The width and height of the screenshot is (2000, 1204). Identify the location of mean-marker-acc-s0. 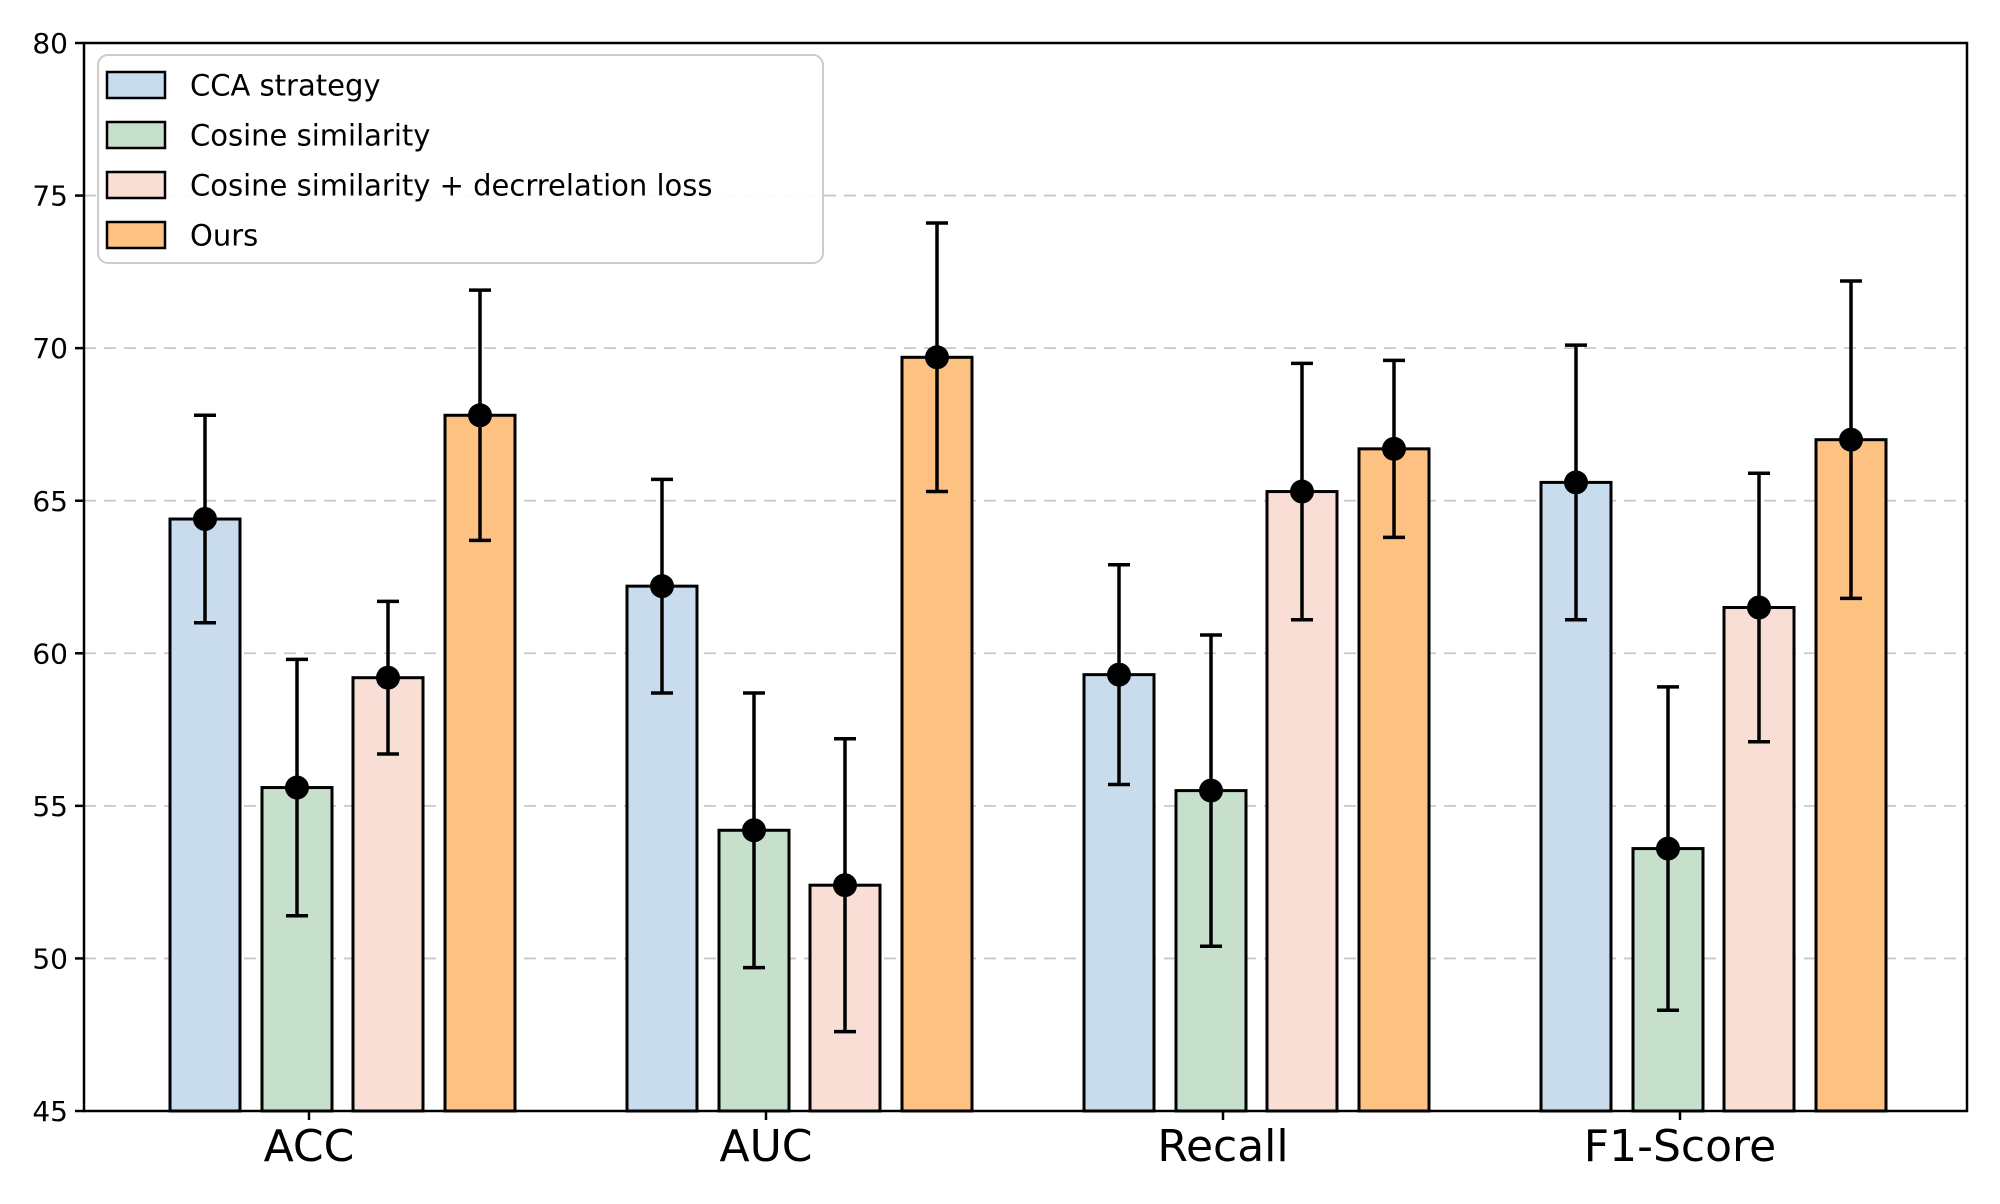
(205, 519).